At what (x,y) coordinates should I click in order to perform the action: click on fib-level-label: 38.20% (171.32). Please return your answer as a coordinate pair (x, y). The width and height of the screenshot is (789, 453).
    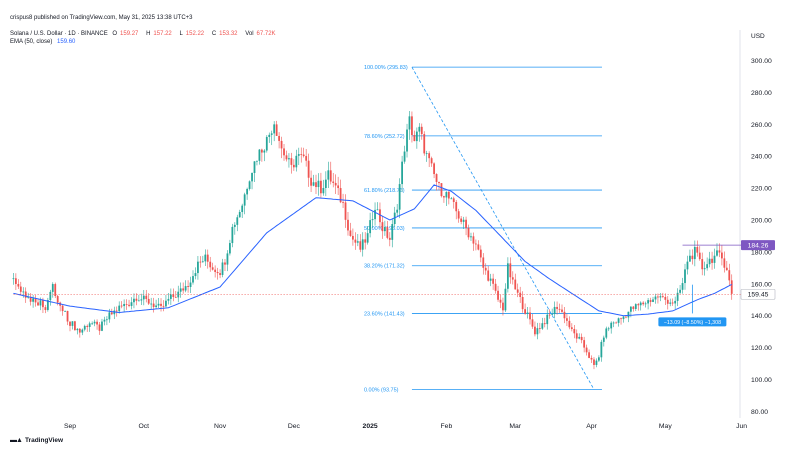
    Looking at the image, I should click on (384, 267).